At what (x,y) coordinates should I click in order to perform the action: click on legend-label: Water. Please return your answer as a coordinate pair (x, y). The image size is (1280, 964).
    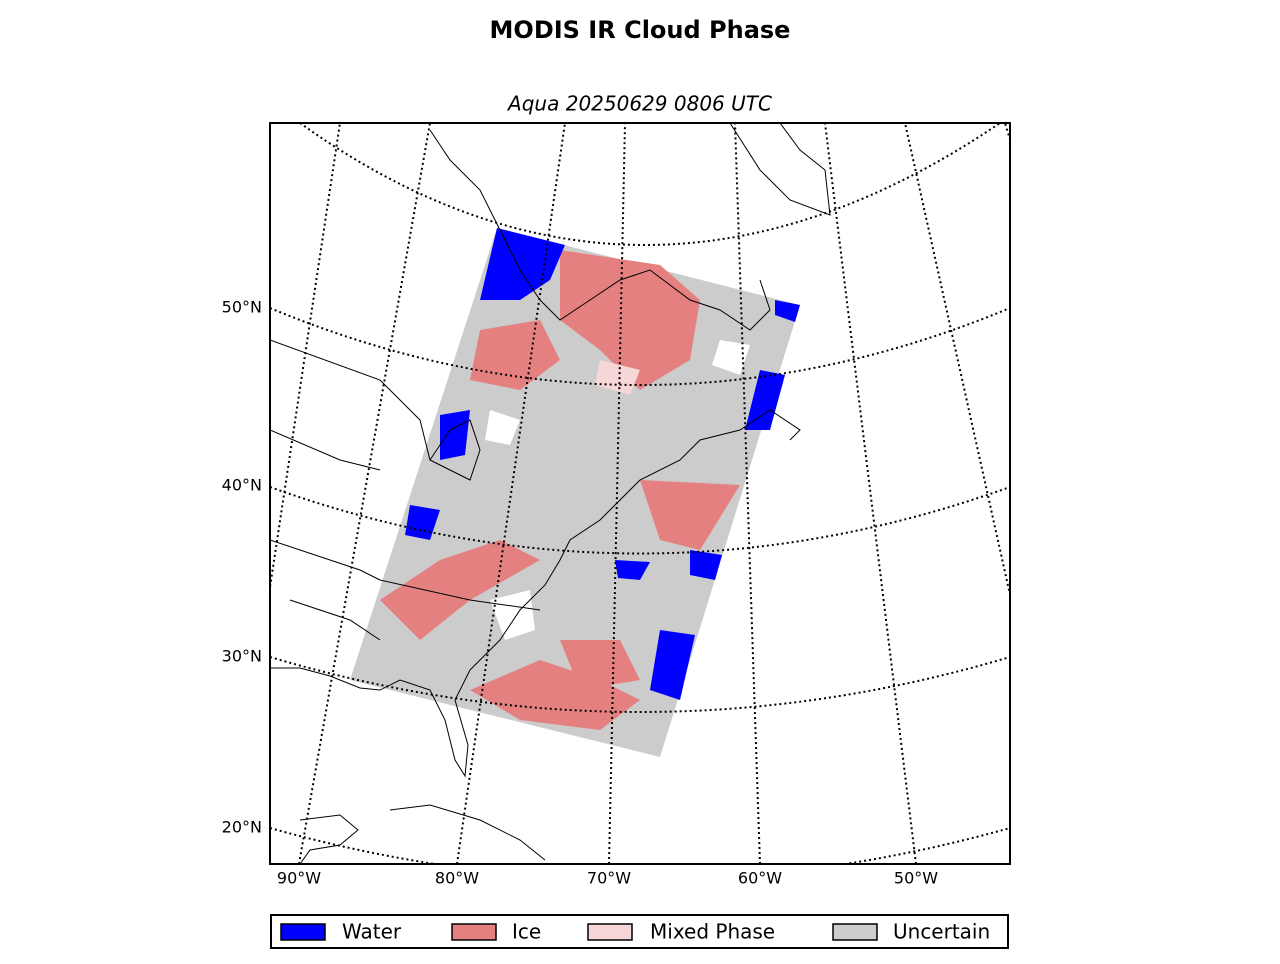
    Looking at the image, I should click on (372, 932).